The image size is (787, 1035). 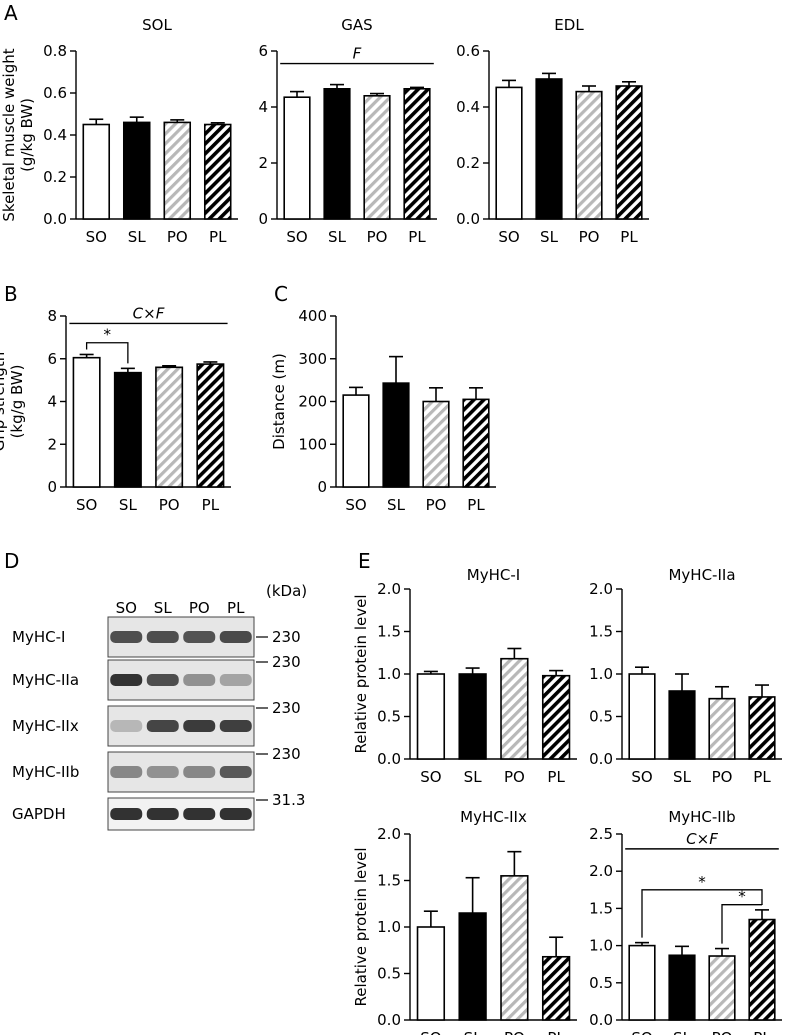 I want to click on y-tick-label: 2, so click(x=263, y=163).